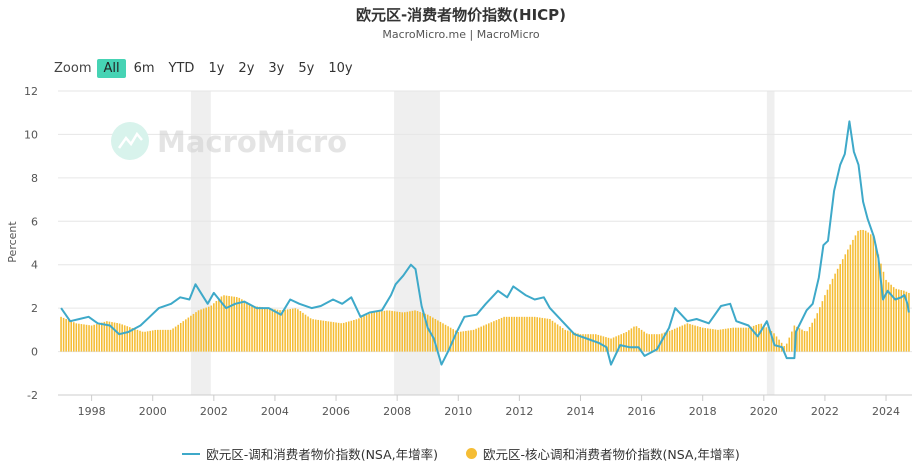  Describe the element at coordinates (276, 68) in the screenshot. I see `zoom-3y-button: 3y` at that location.